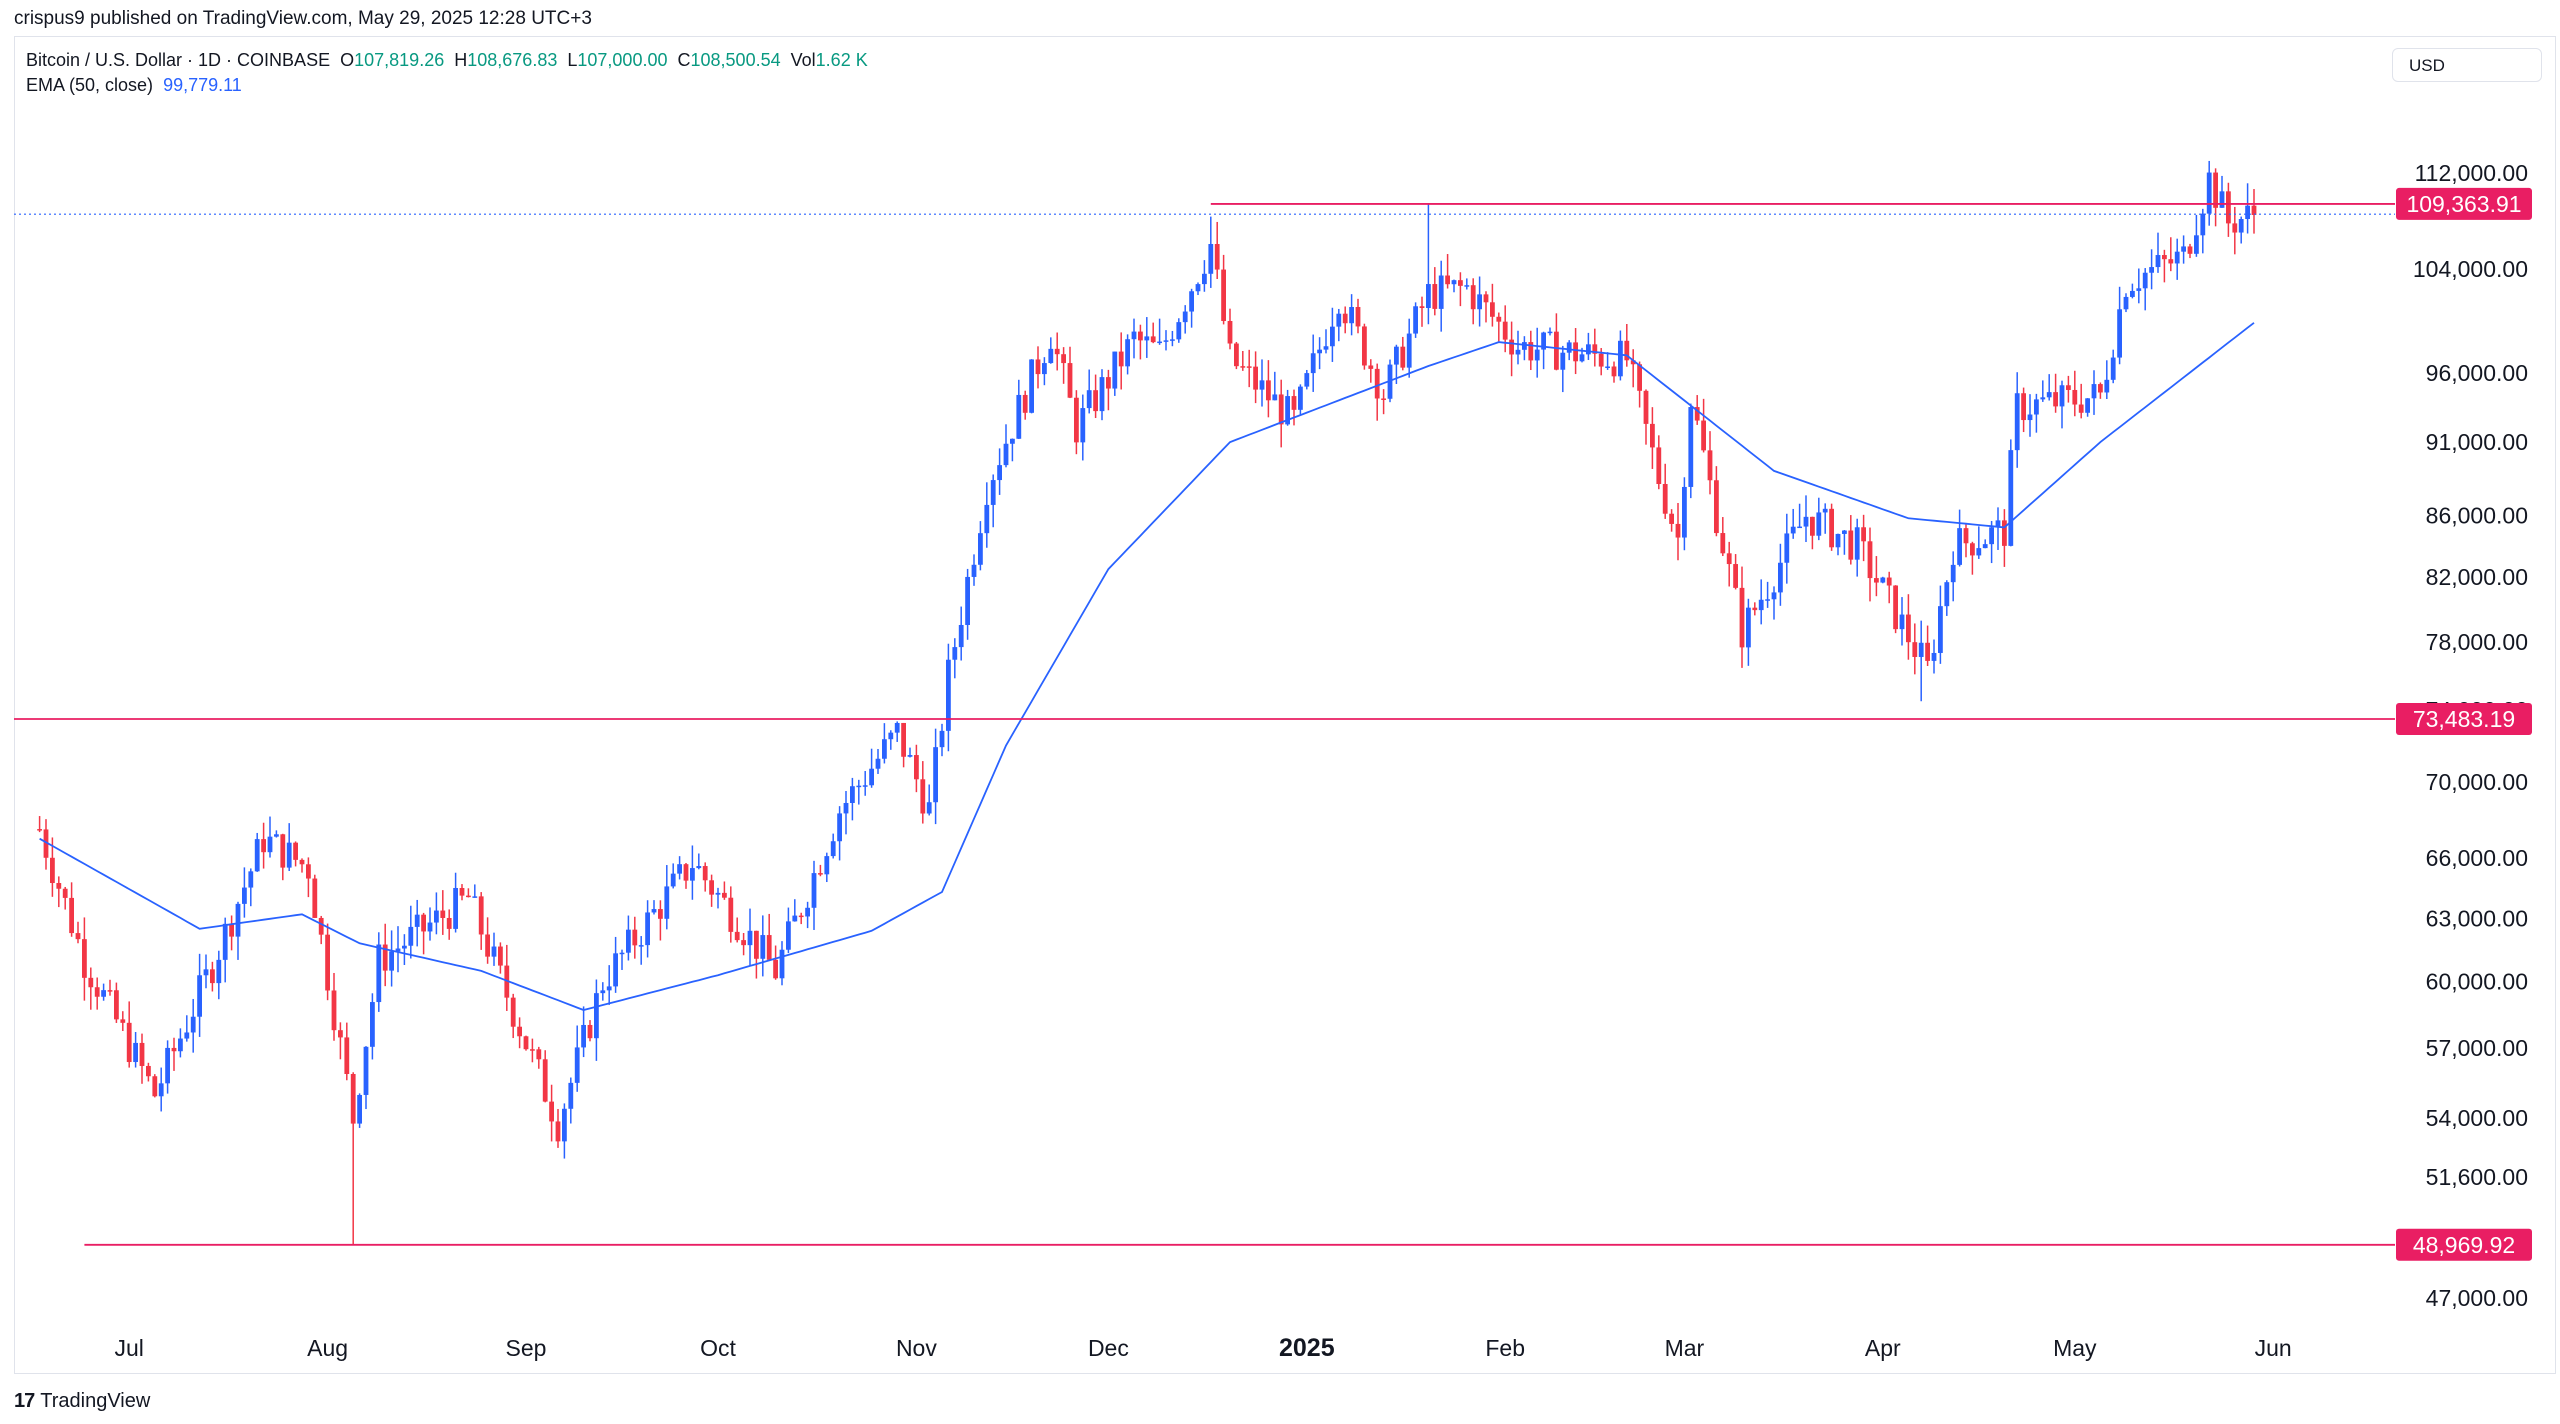 The image size is (2560, 1424). I want to click on footer-brand: 17 TradingView, so click(82, 1401).